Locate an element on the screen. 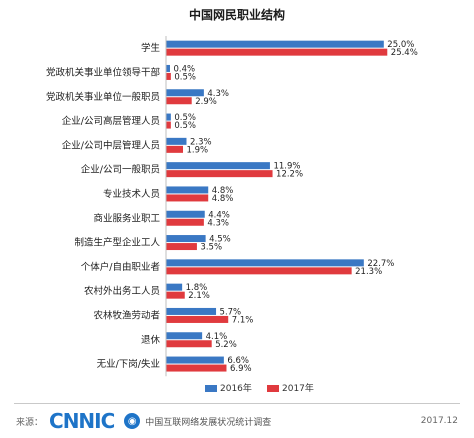  bar-2017年-1 is located at coordinates (168, 76).